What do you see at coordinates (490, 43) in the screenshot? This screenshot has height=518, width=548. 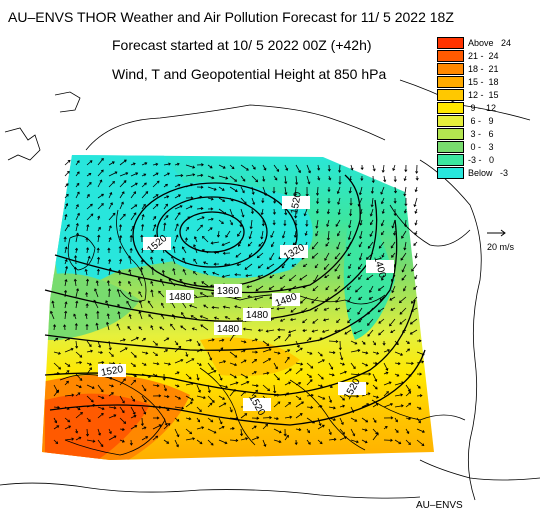 I see `legend-label: Above 24` at bounding box center [490, 43].